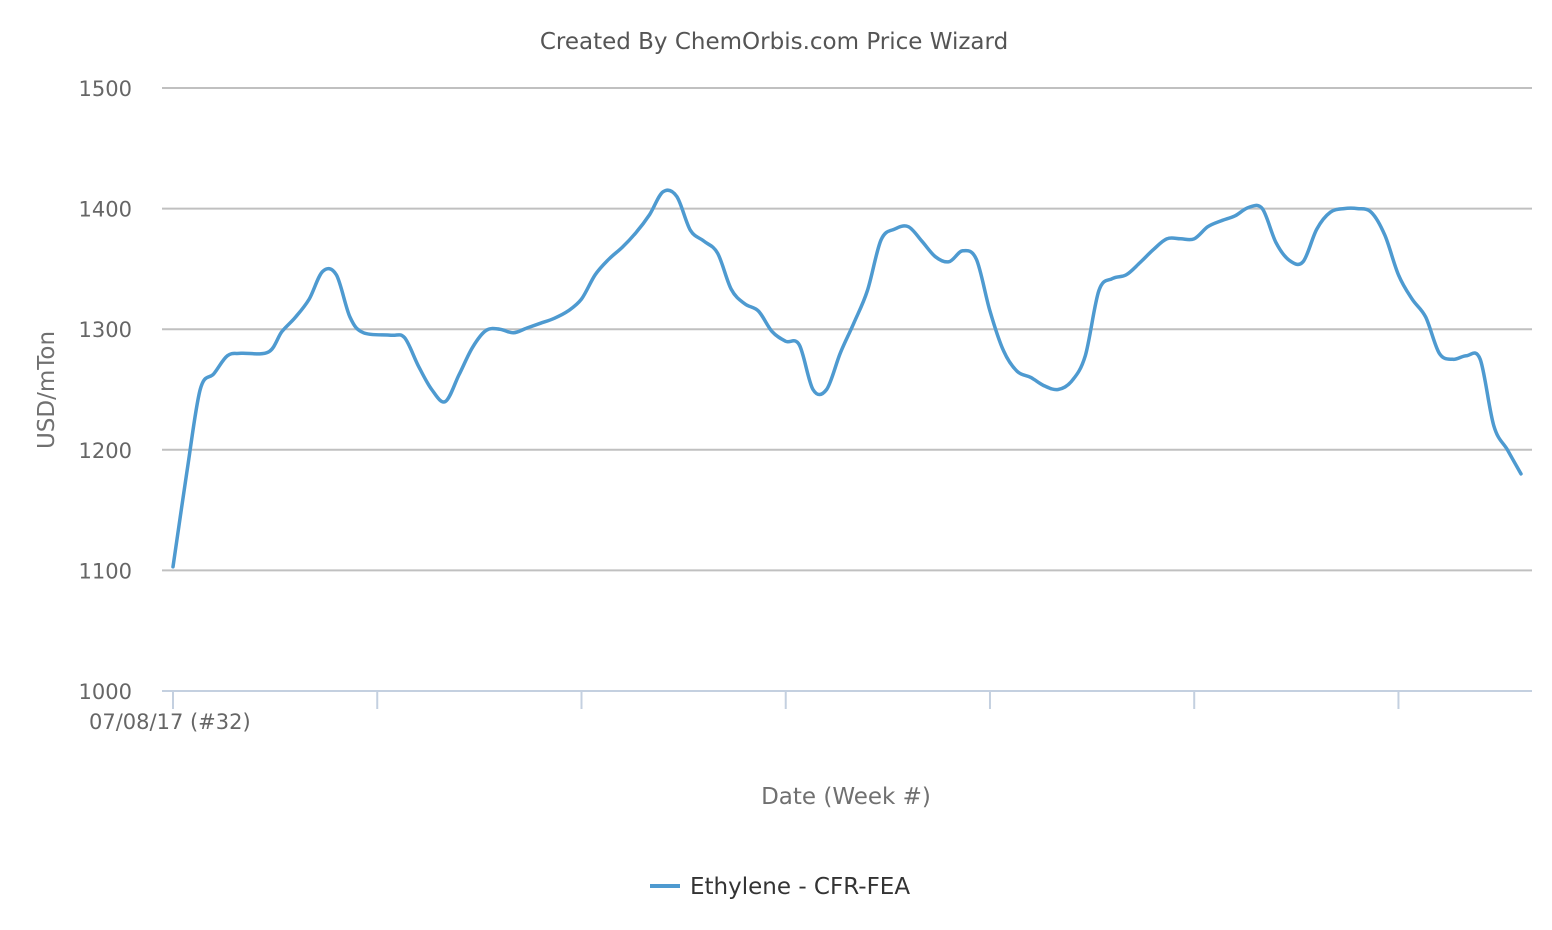 Image resolution: width=1552 pixels, height=930 pixels. I want to click on y-tick-label: 1000, so click(105, 692).